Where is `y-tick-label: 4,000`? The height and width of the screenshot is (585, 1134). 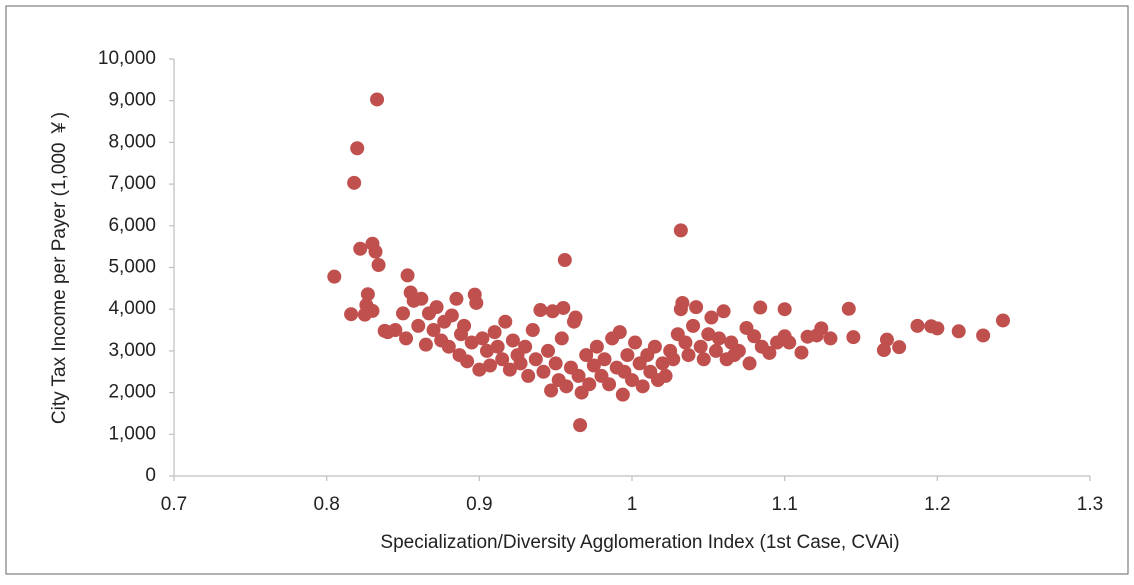 y-tick-label: 4,000 is located at coordinates (132, 308).